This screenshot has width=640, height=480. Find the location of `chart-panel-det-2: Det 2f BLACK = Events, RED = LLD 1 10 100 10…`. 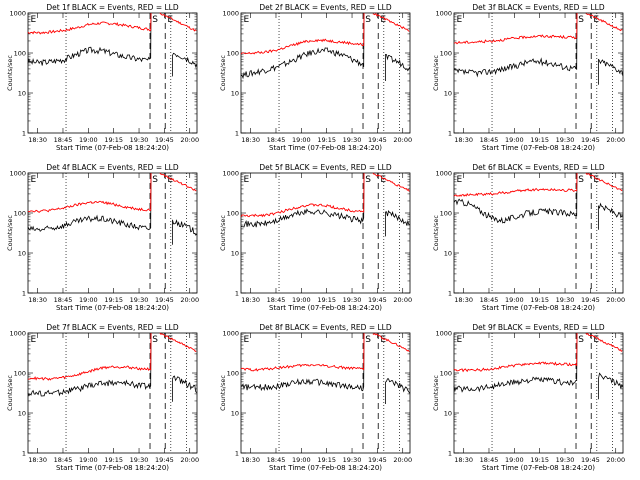

chart-panel-det-2: Det 2f BLACK = Events, RED = LLD 1 10 100 10… is located at coordinates (315, 77).